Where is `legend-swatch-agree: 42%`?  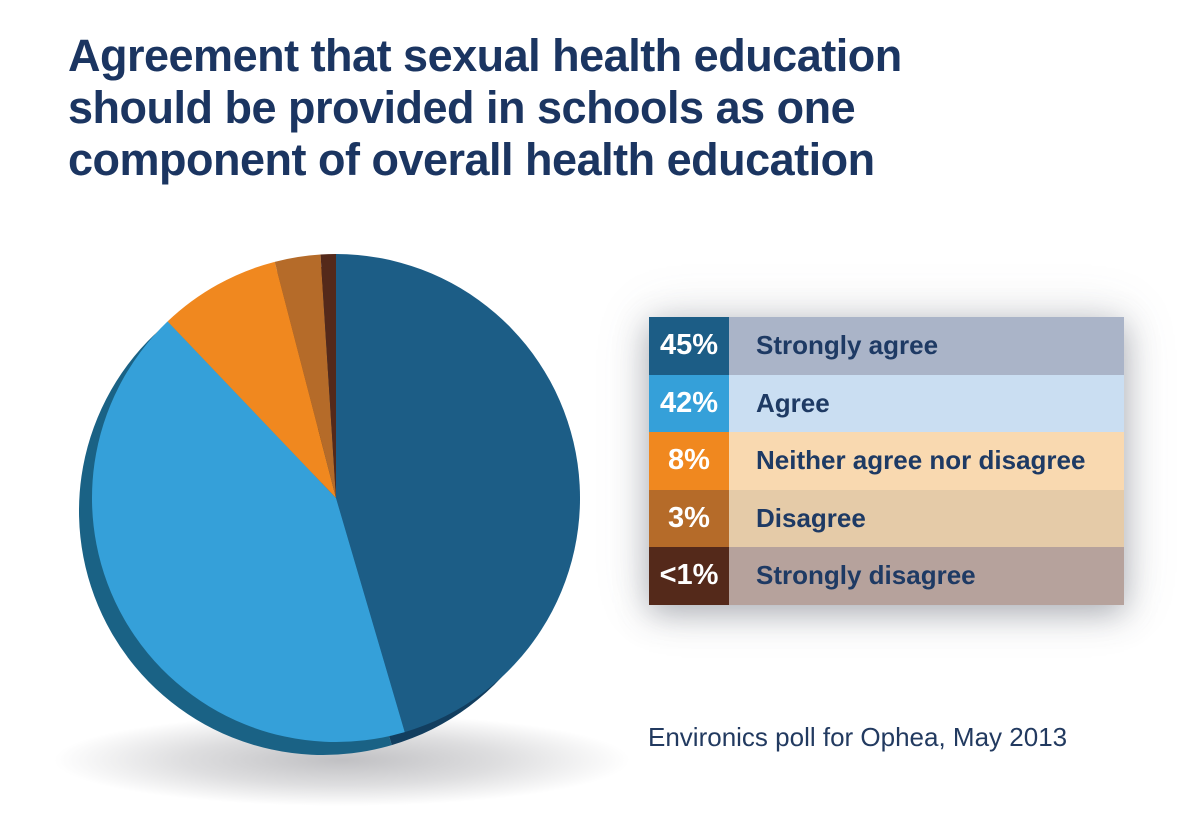
legend-swatch-agree: 42% is located at coordinates (689, 403).